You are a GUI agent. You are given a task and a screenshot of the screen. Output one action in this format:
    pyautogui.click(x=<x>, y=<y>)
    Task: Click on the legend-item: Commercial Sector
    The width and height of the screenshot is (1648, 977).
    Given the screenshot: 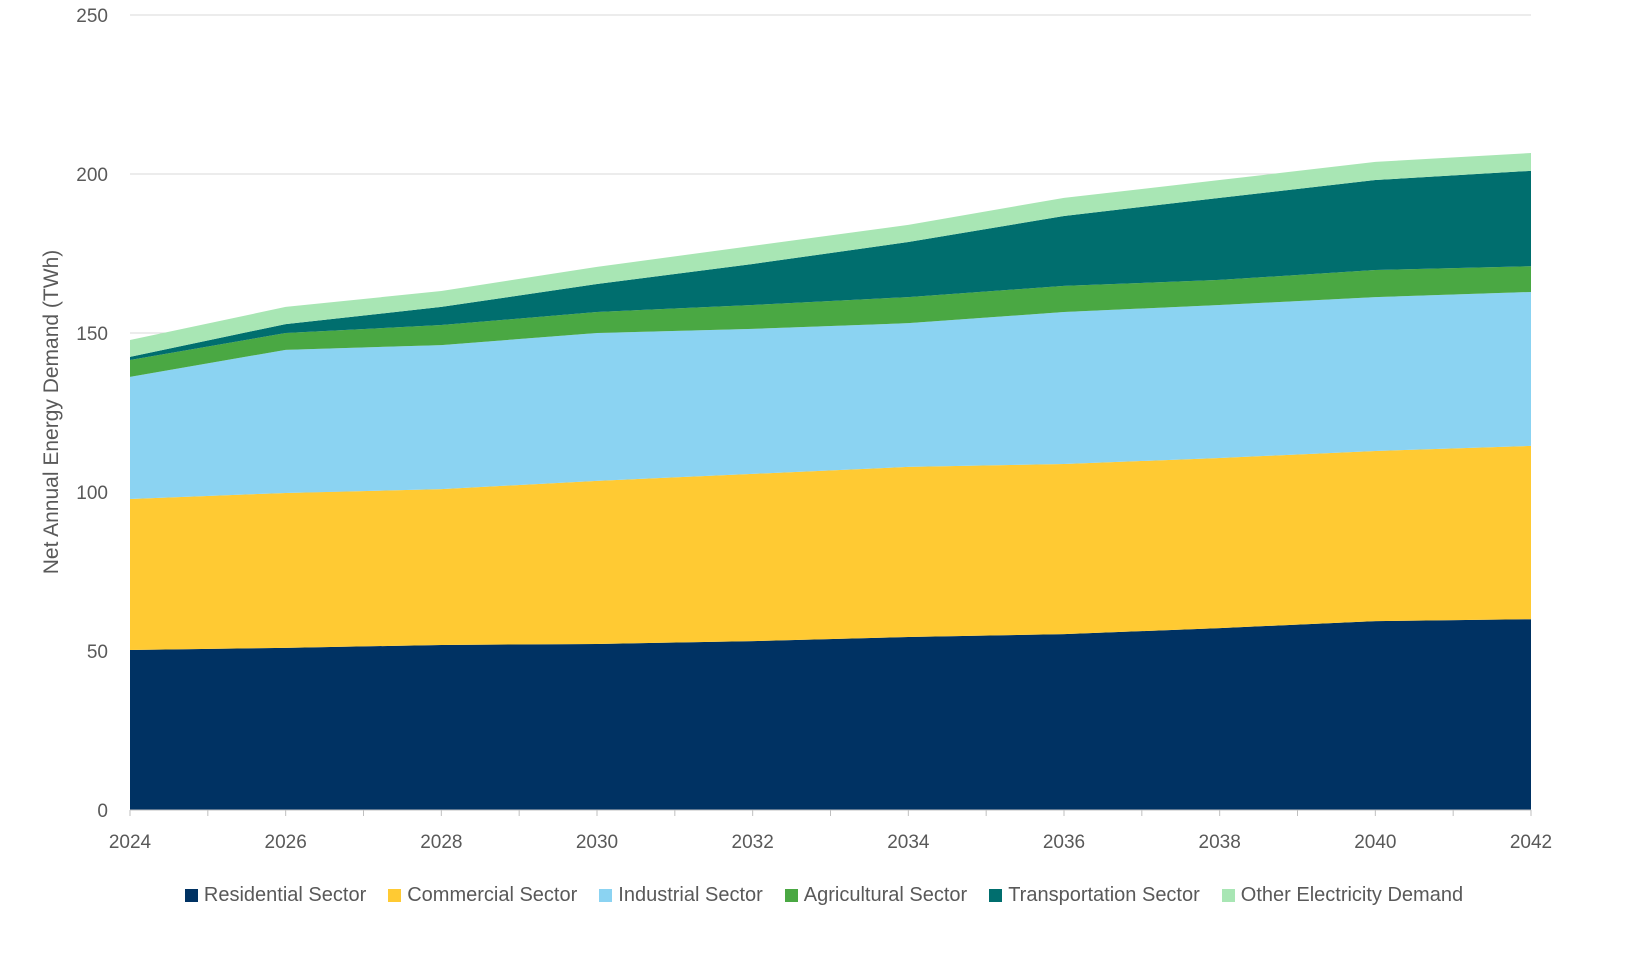 What is the action you would take?
    pyautogui.click(x=482, y=895)
    